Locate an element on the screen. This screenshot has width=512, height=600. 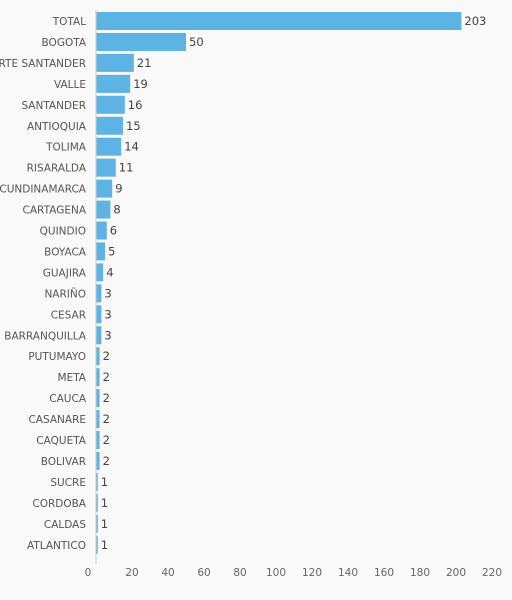
category-label: CASANARE is located at coordinates (57, 420).